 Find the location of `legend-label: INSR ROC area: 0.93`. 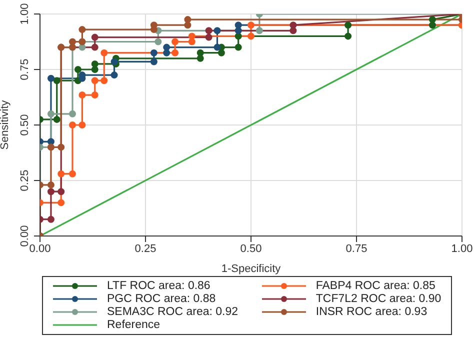

legend-label: INSR ROC area: 0.93 is located at coordinates (372, 312).